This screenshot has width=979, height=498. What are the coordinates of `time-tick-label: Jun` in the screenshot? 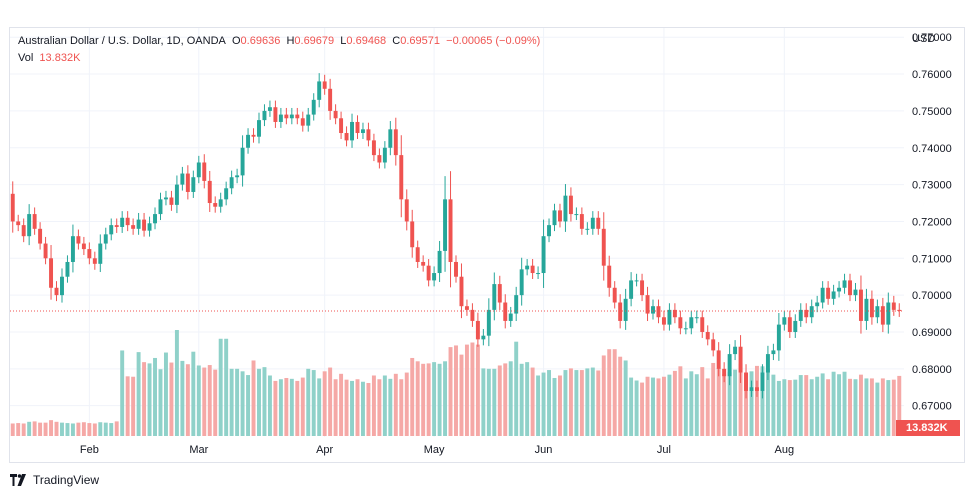 It's located at (544, 450).